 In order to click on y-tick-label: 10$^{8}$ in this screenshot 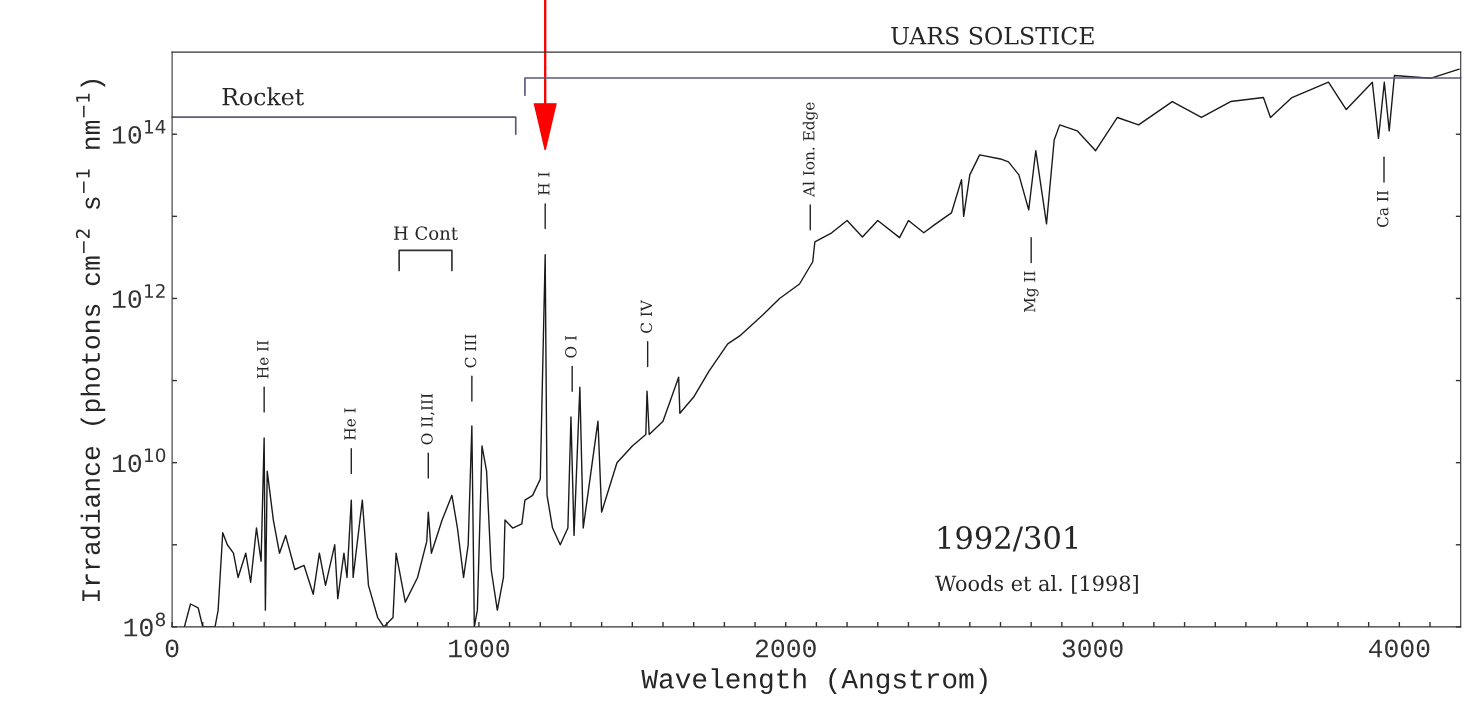, I will do `click(145, 624)`.